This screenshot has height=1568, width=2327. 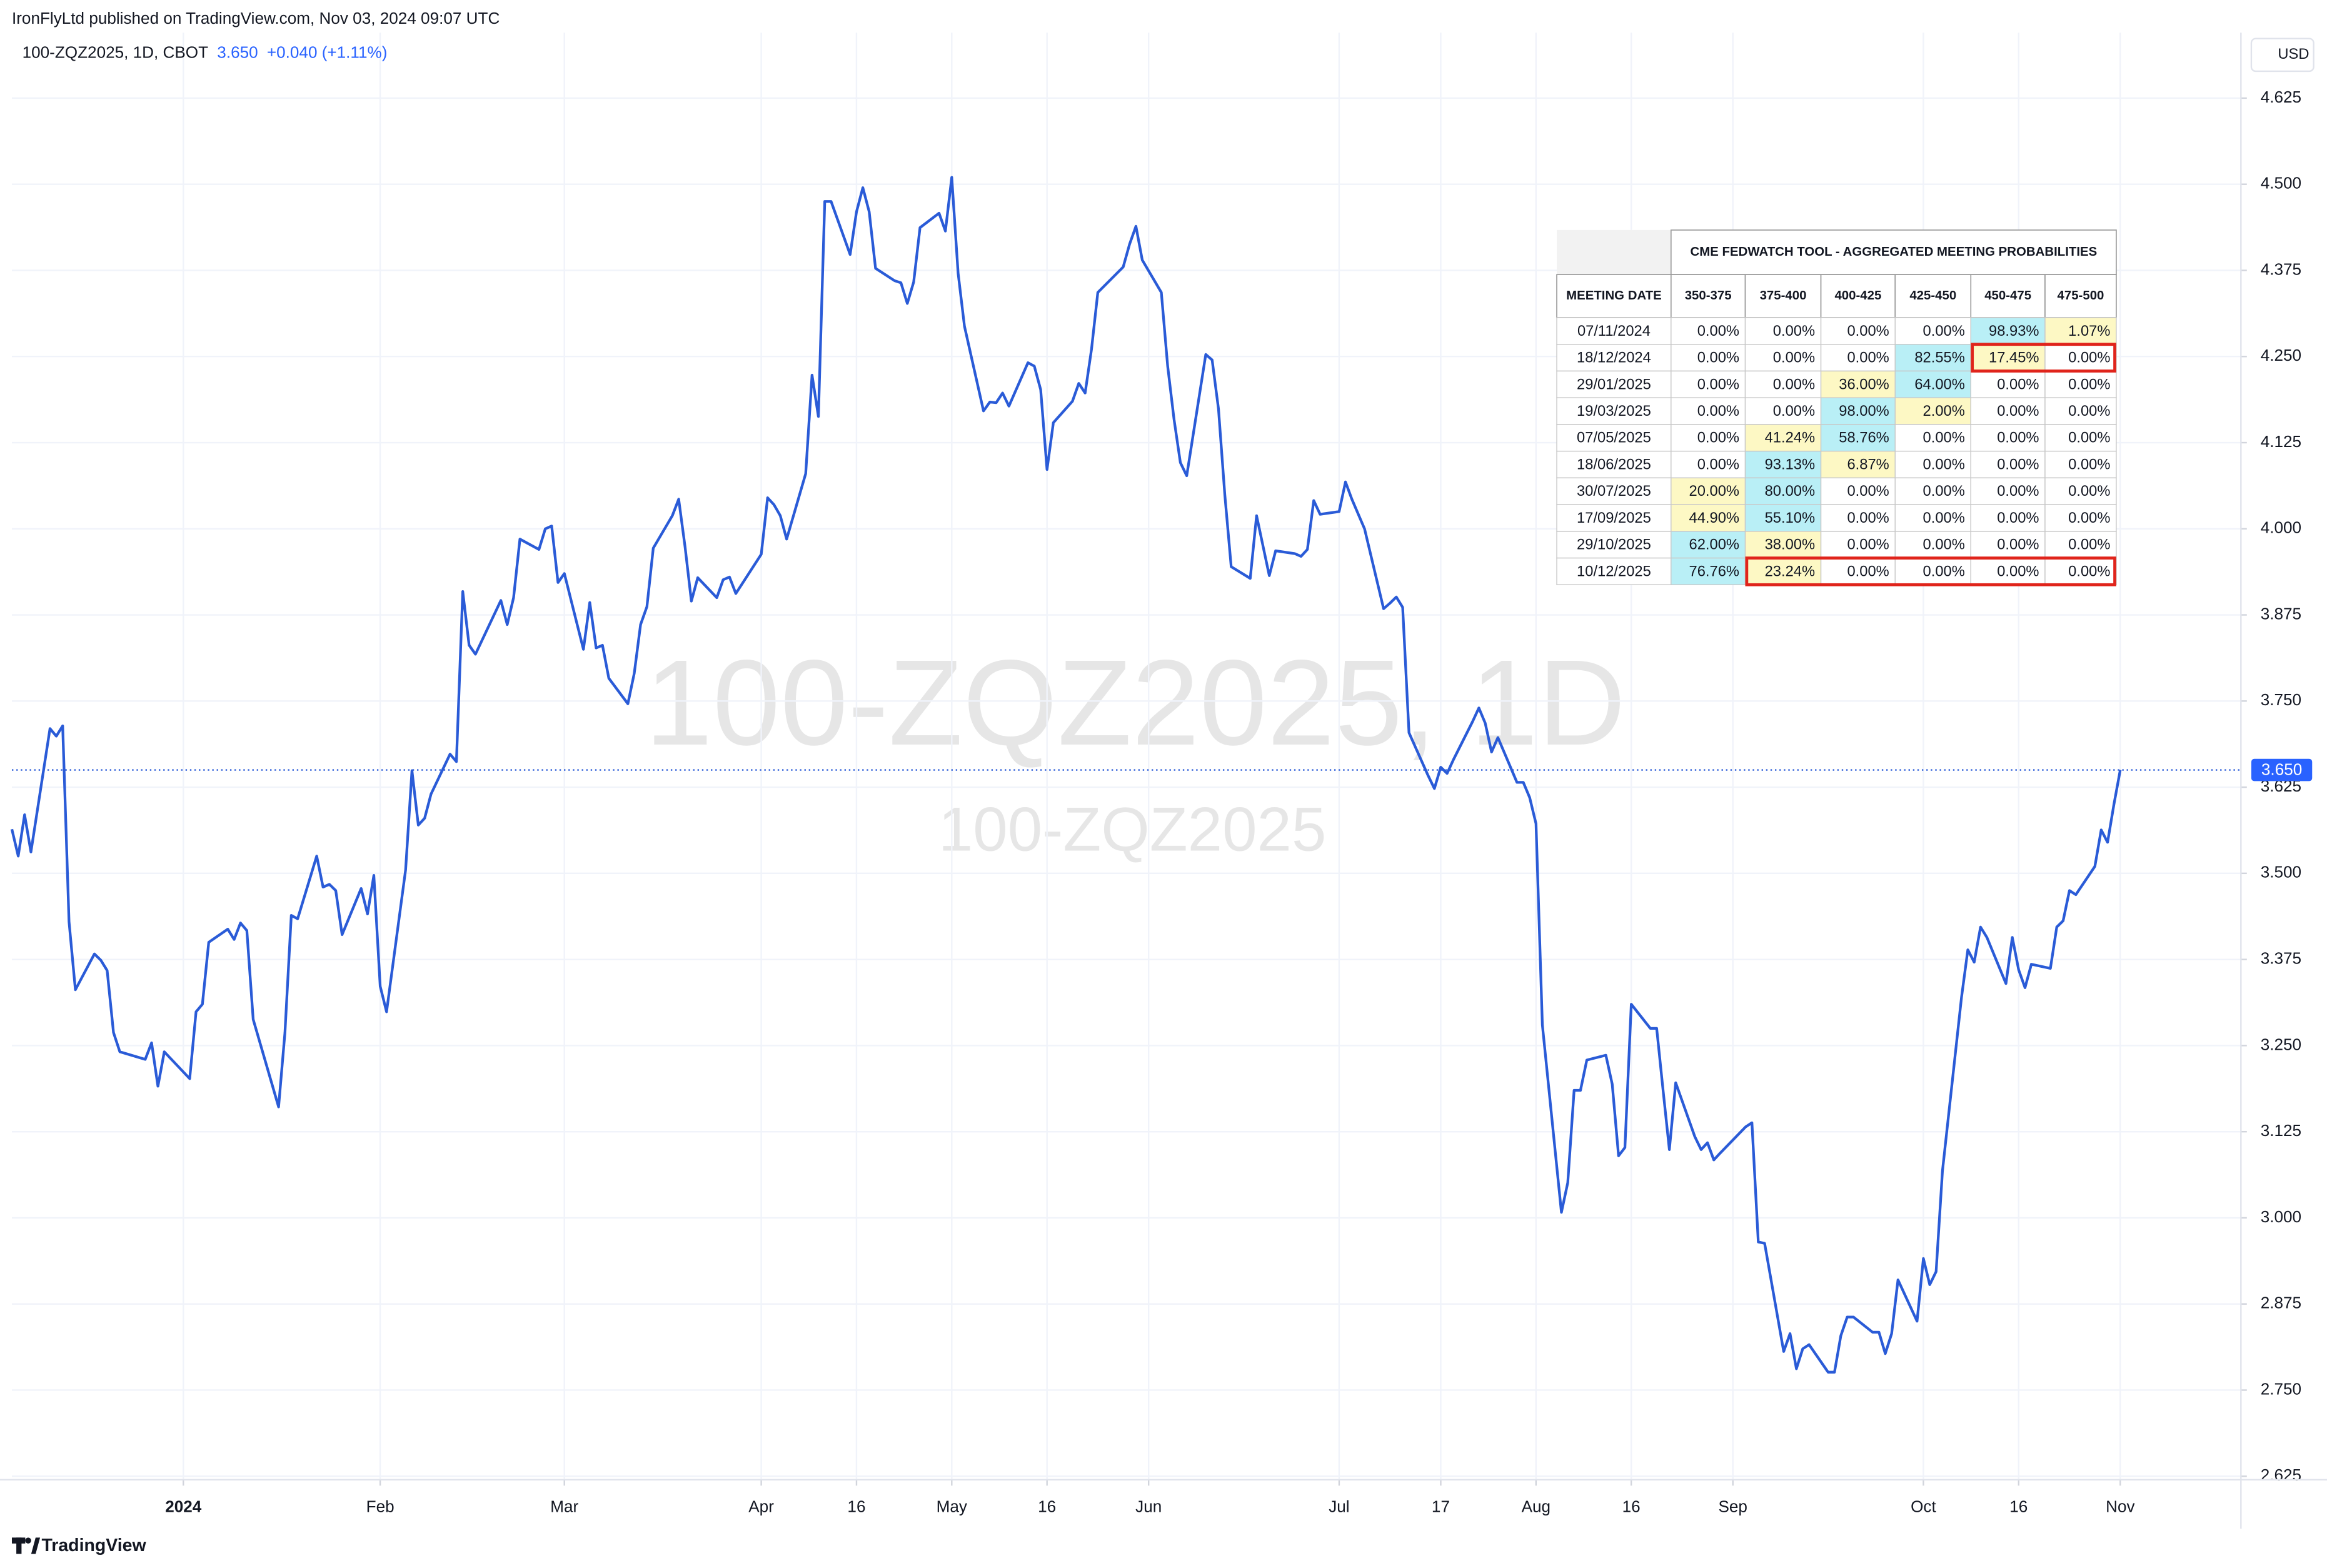 What do you see at coordinates (1536, 1506) in the screenshot?
I see `x-tick-label: Aug` at bounding box center [1536, 1506].